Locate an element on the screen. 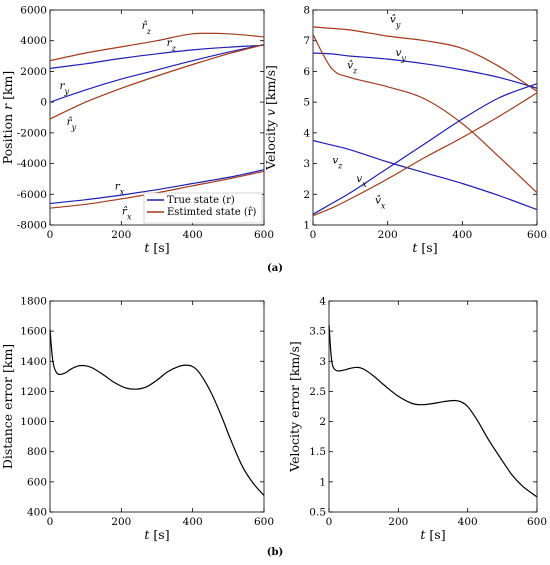 The width and height of the screenshot is (550, 565). velocity_error-axes-frame is located at coordinates (433, 406).